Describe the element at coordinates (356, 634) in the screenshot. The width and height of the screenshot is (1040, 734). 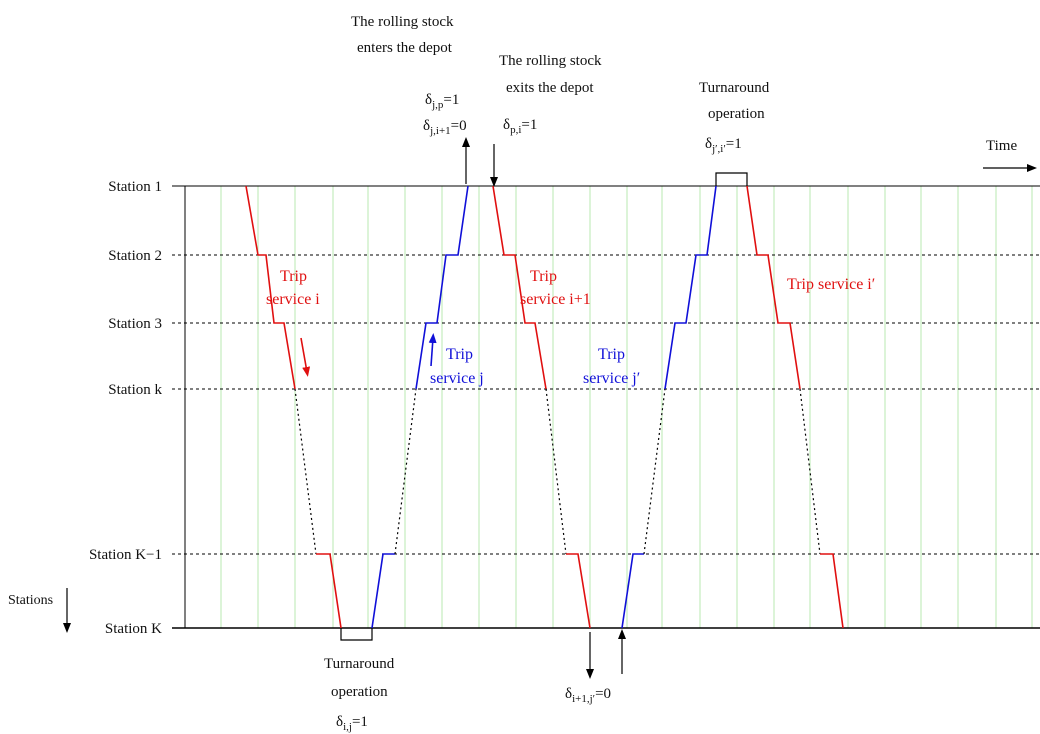
I see `turnaround-box-bottom` at that location.